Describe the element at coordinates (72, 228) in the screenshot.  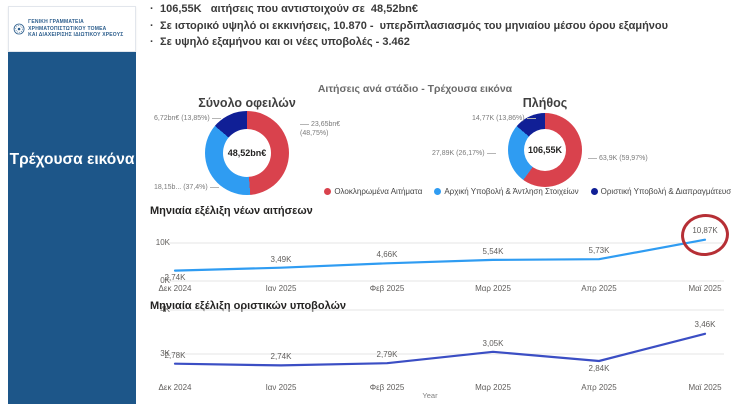
I see `sidebar-nav: Τρέχουσα εικόνα` at that location.